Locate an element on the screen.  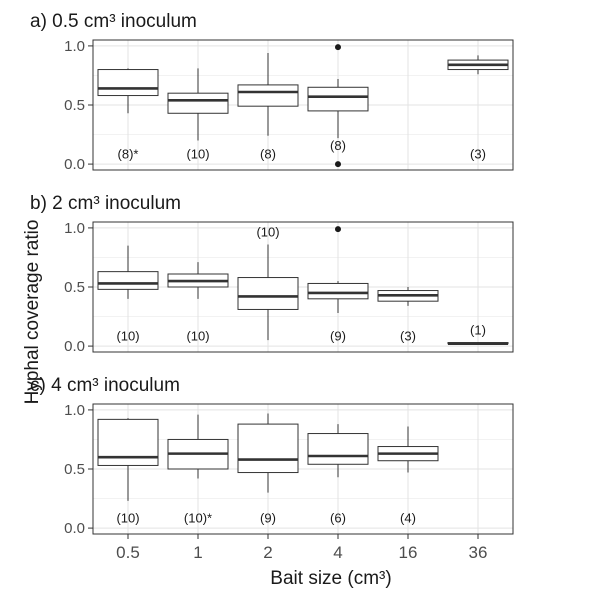
box-2: (9) is located at coordinates (268, 469).